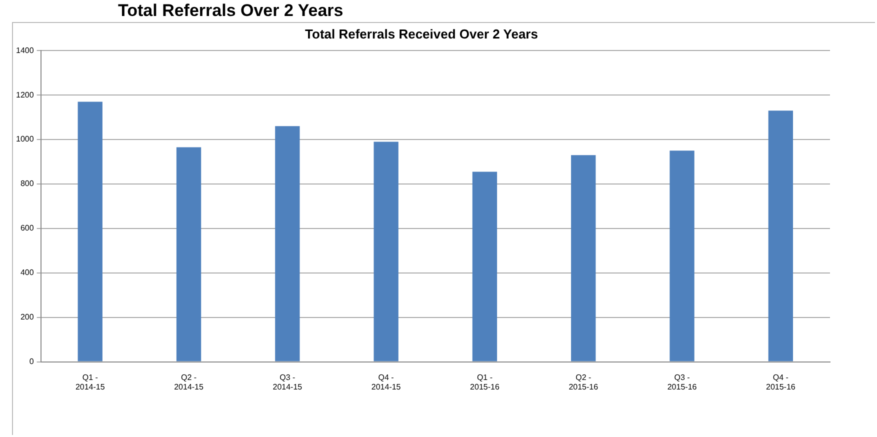  What do you see at coordinates (27, 273) in the screenshot?
I see `y-tick-label: 400` at bounding box center [27, 273].